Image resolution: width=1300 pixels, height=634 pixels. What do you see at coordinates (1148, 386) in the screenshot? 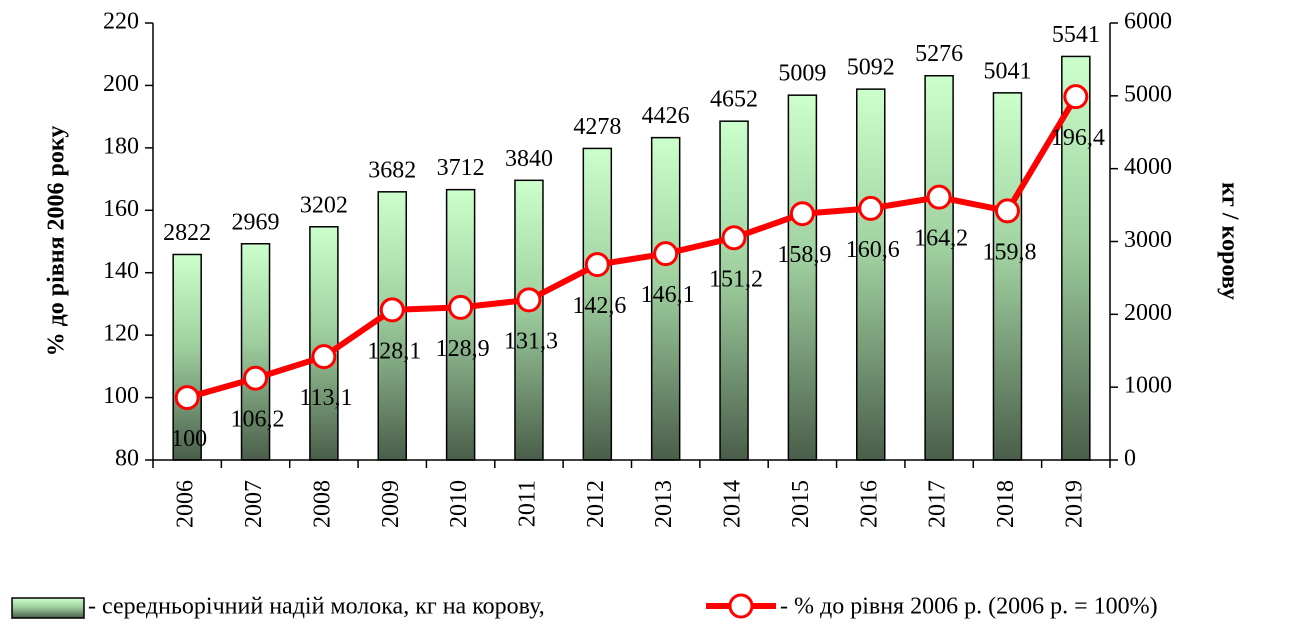
I see `y2-tick-label: 1000` at bounding box center [1148, 386].